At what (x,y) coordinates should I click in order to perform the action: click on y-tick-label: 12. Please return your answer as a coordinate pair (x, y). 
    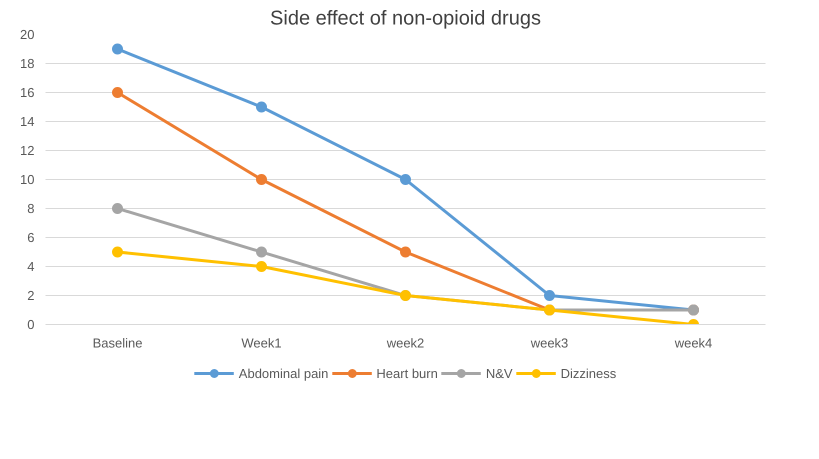
    Looking at the image, I should click on (27, 150).